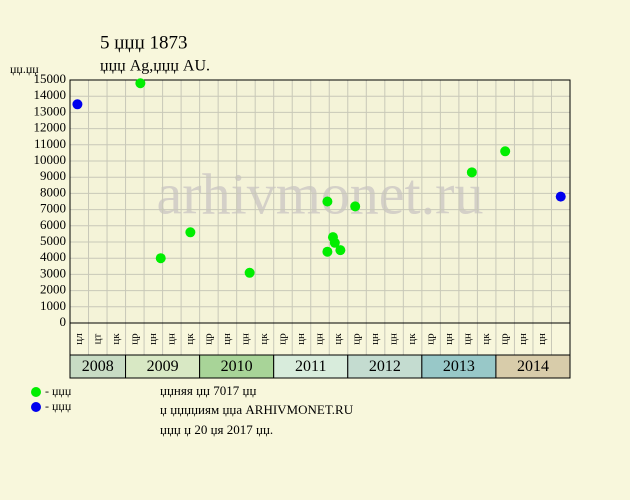 Image resolution: width=630 pixels, height=500 pixels. Describe the element at coordinates (53, 272) in the screenshot. I see `y-tick-label: 3000` at that location.